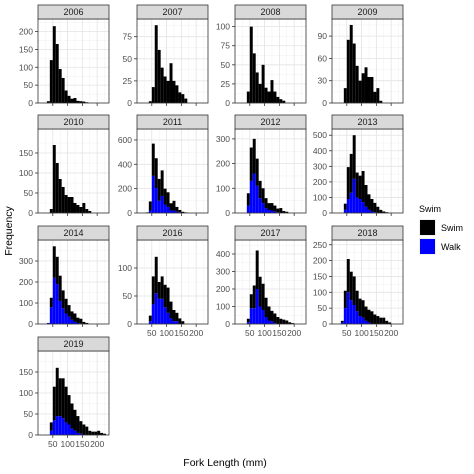 The height and width of the screenshot is (474, 474). I want to click on facet-strip-label: 2009, so click(367, 12).